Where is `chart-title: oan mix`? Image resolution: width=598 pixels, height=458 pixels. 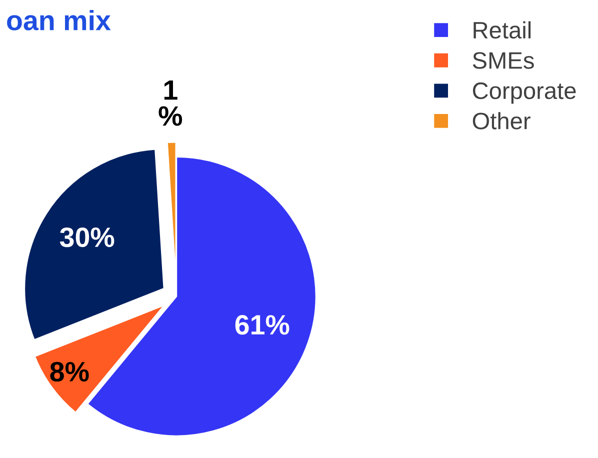 chart-title: oan mix is located at coordinates (59, 20).